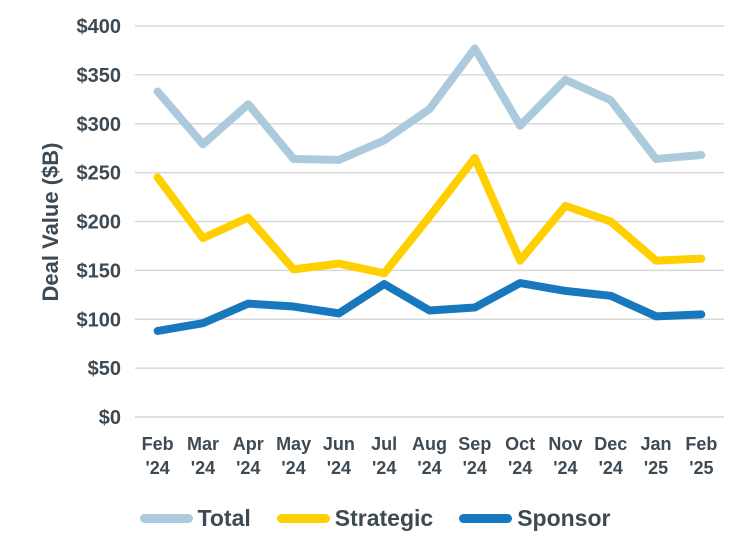  What do you see at coordinates (384, 517) in the screenshot?
I see `legend-label-strategic: Strategic` at bounding box center [384, 517].